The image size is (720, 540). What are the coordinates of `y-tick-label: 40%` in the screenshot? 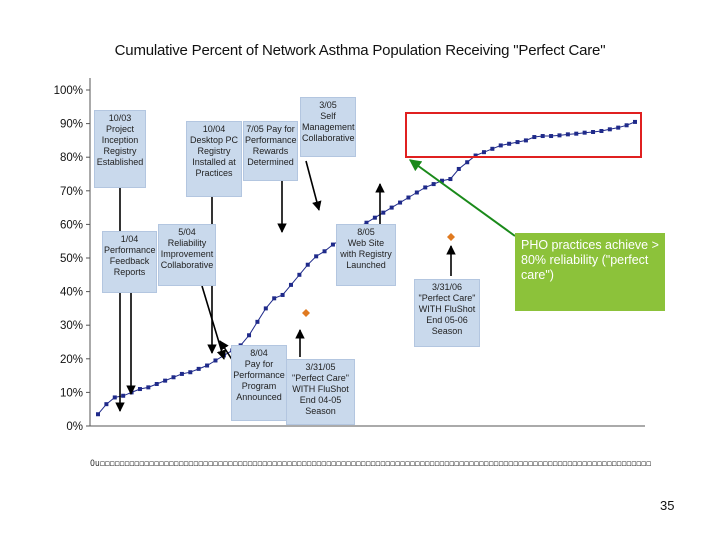 It's located at (71, 293).